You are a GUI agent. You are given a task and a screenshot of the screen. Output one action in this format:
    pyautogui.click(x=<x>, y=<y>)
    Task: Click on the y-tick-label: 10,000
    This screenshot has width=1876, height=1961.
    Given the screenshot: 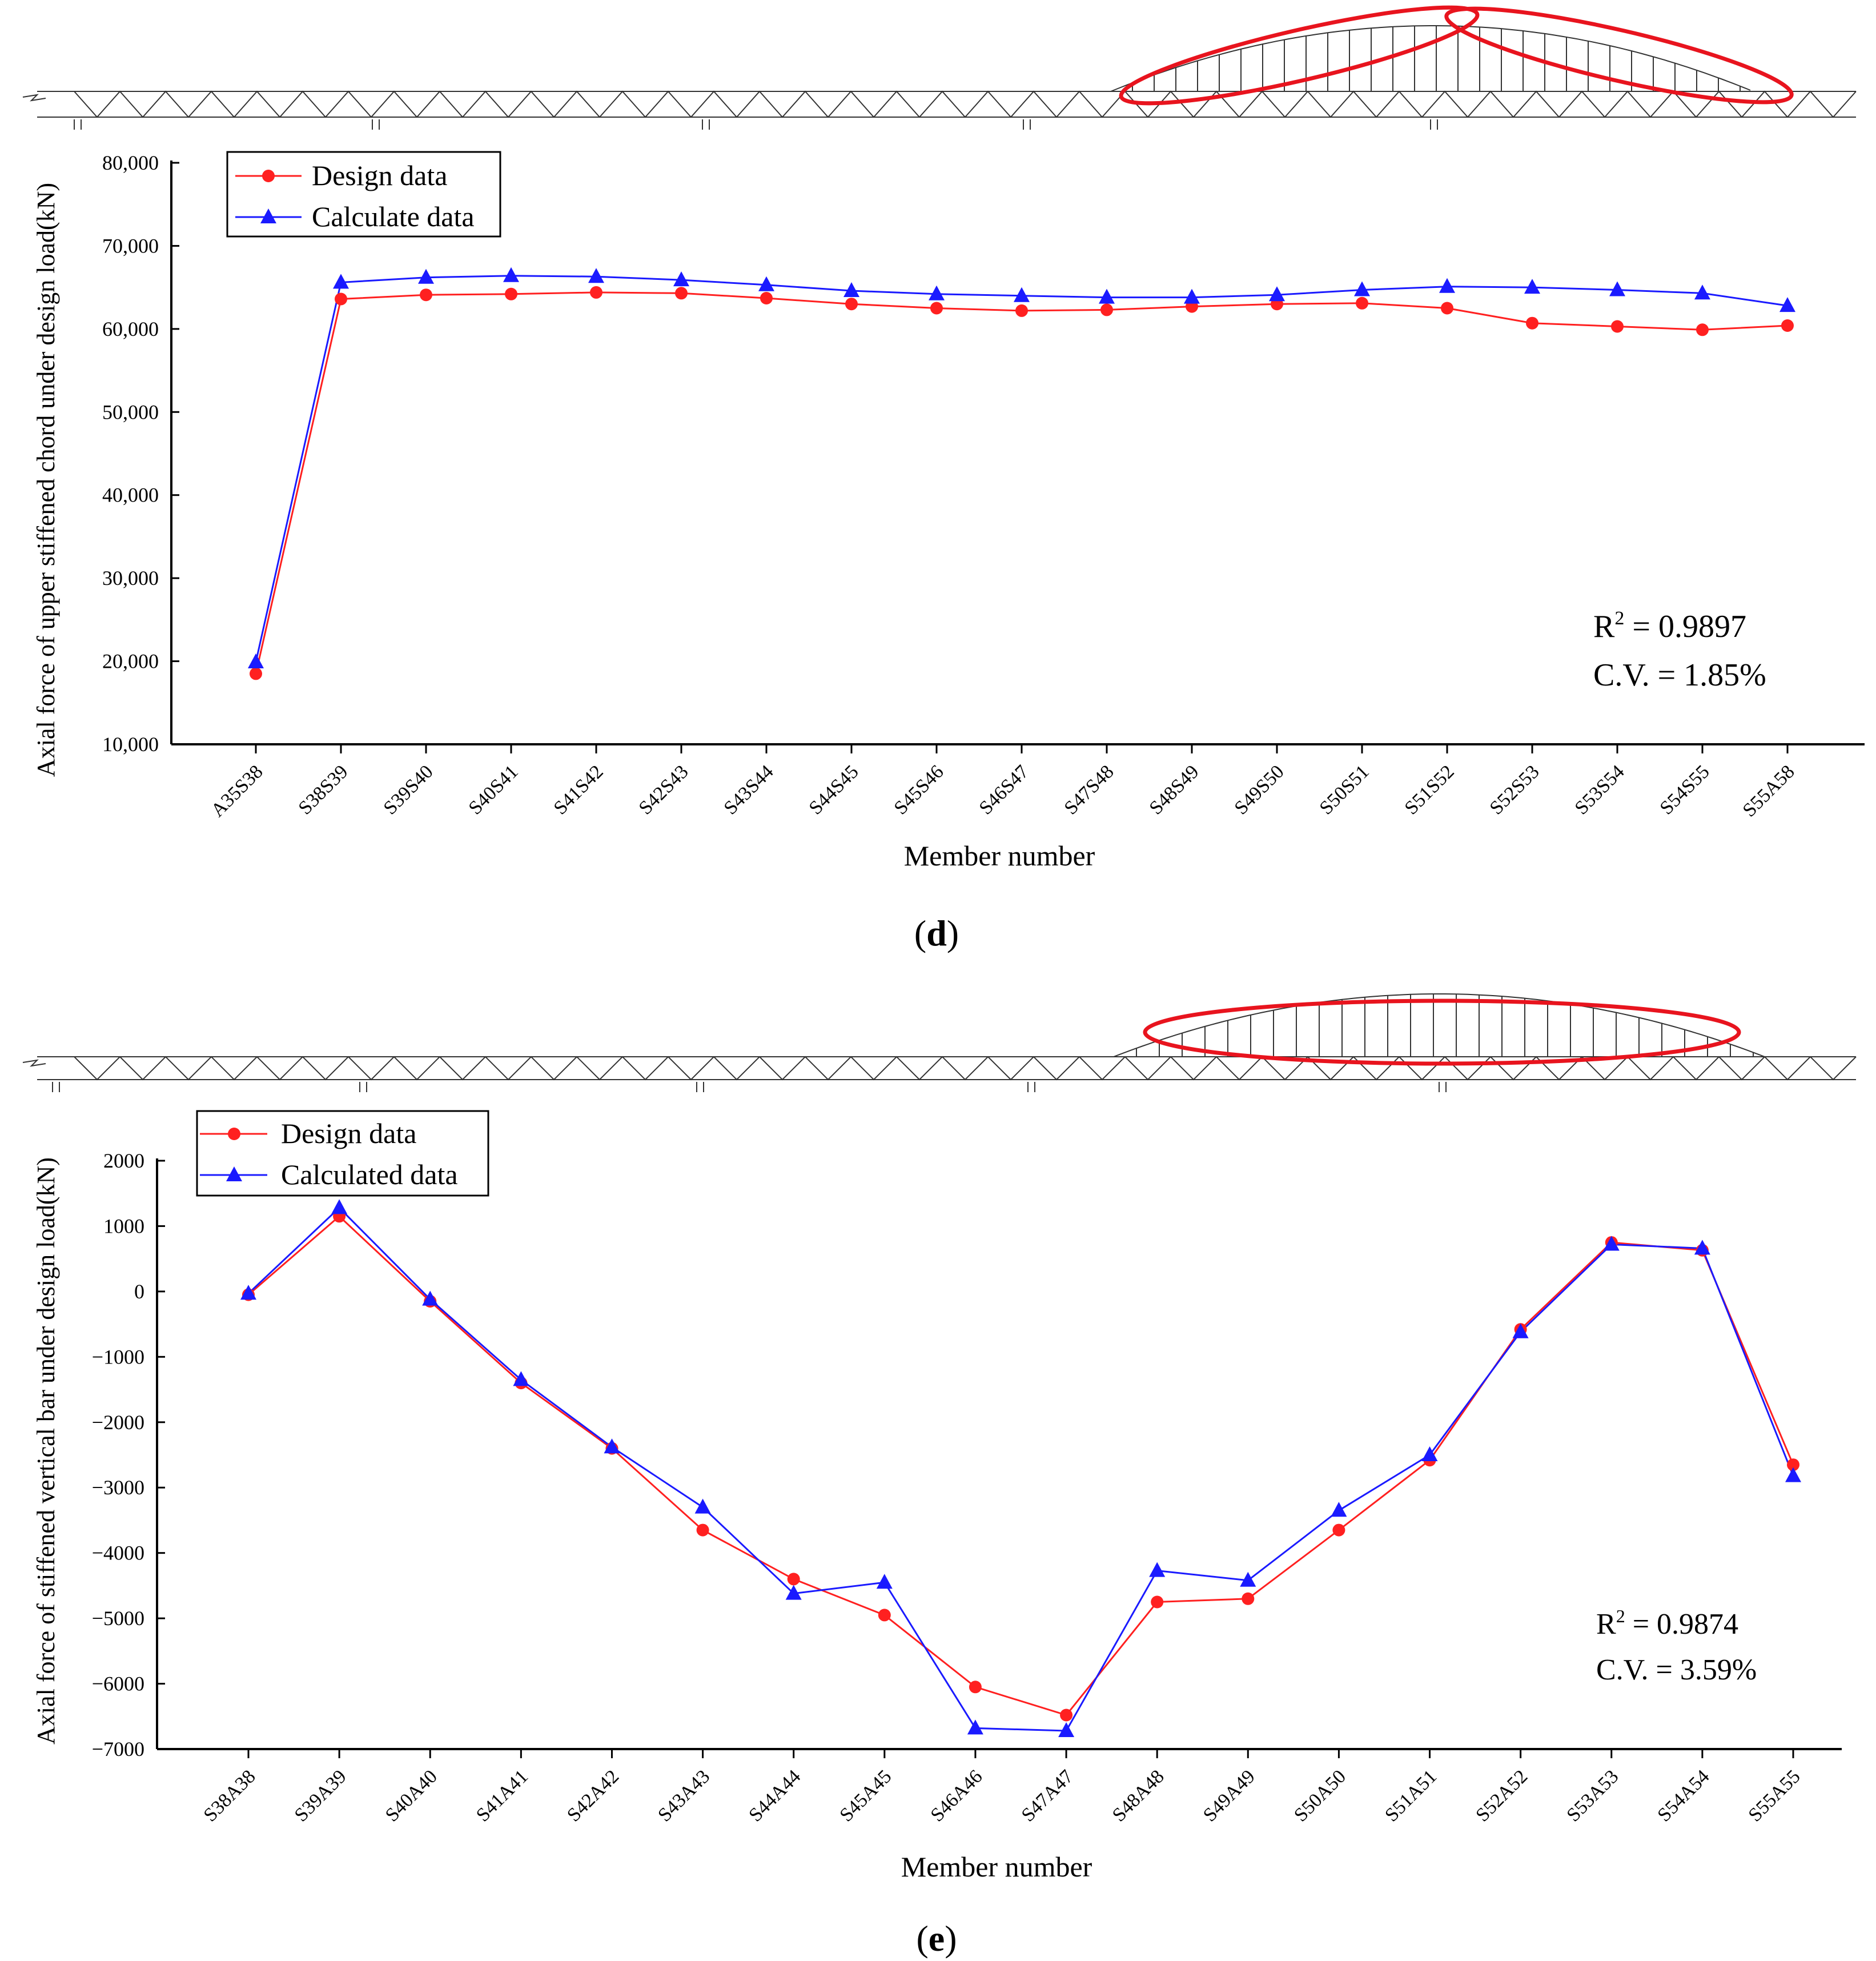 What is the action you would take?
    pyautogui.click(x=131, y=744)
    